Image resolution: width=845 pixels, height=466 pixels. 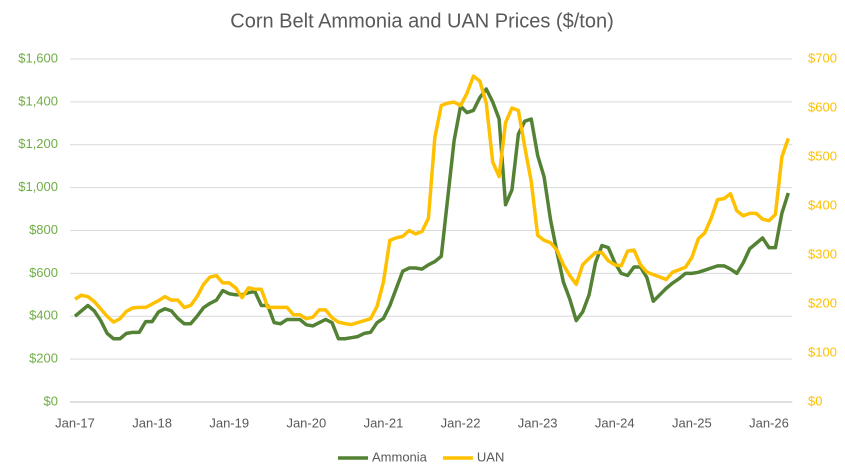 What do you see at coordinates (822, 106) in the screenshot?
I see `y2-tick-label: $600` at bounding box center [822, 106].